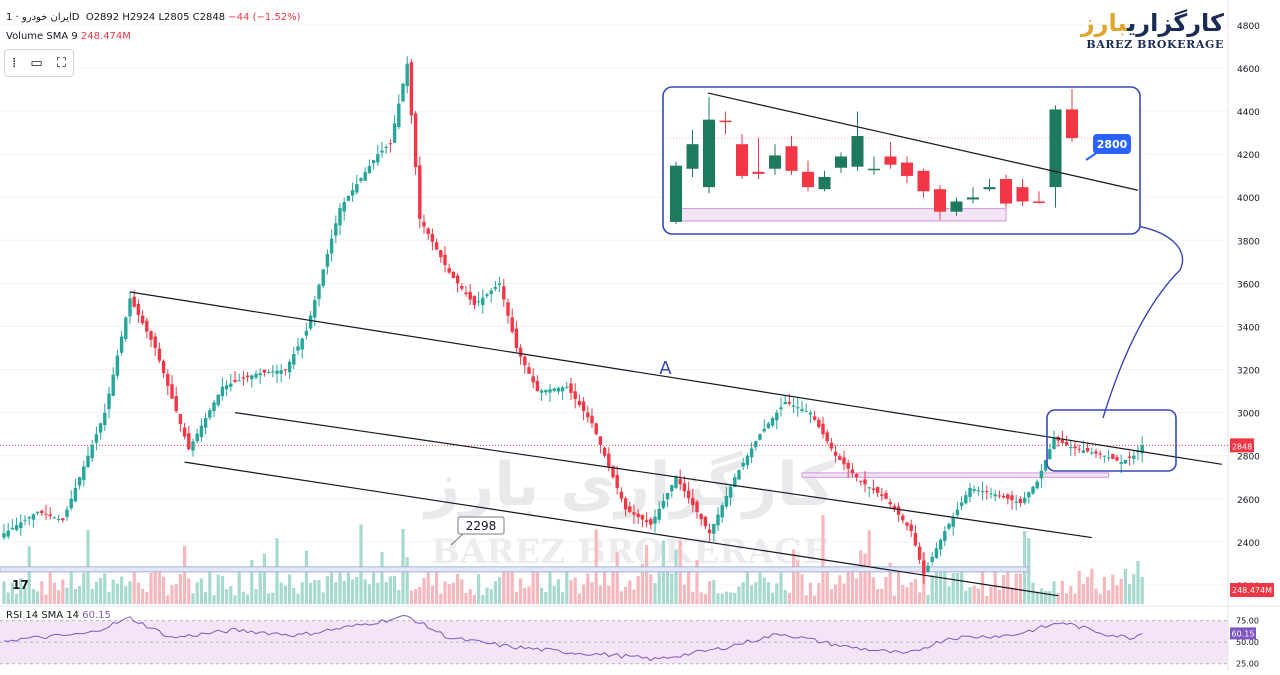  What do you see at coordinates (20, 585) in the screenshot?
I see `tradingview-icon: 17` at bounding box center [20, 585].